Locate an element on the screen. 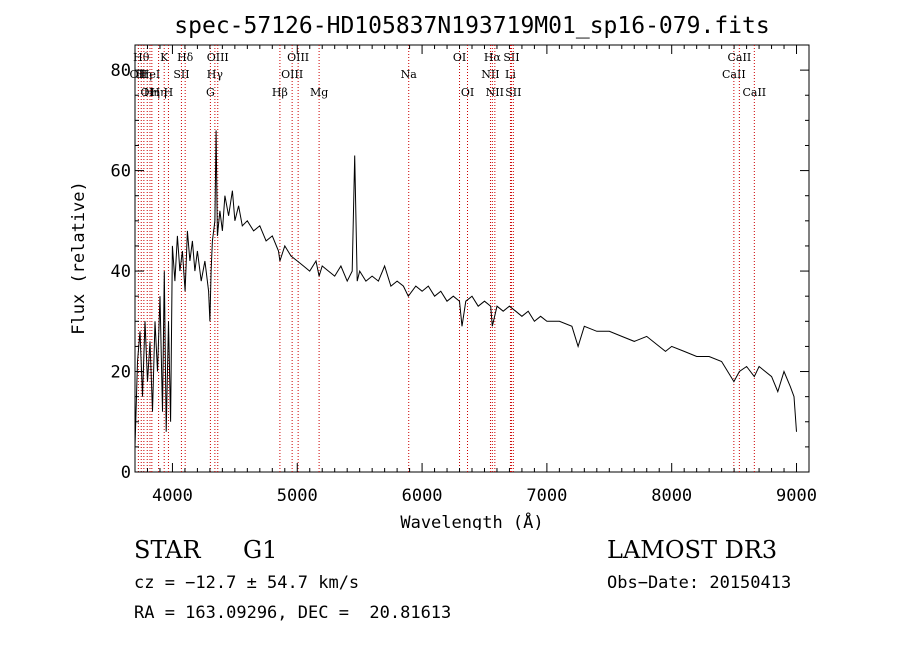 The image size is (900, 649). line-label-14: Hβ is located at coordinates (280, 92).